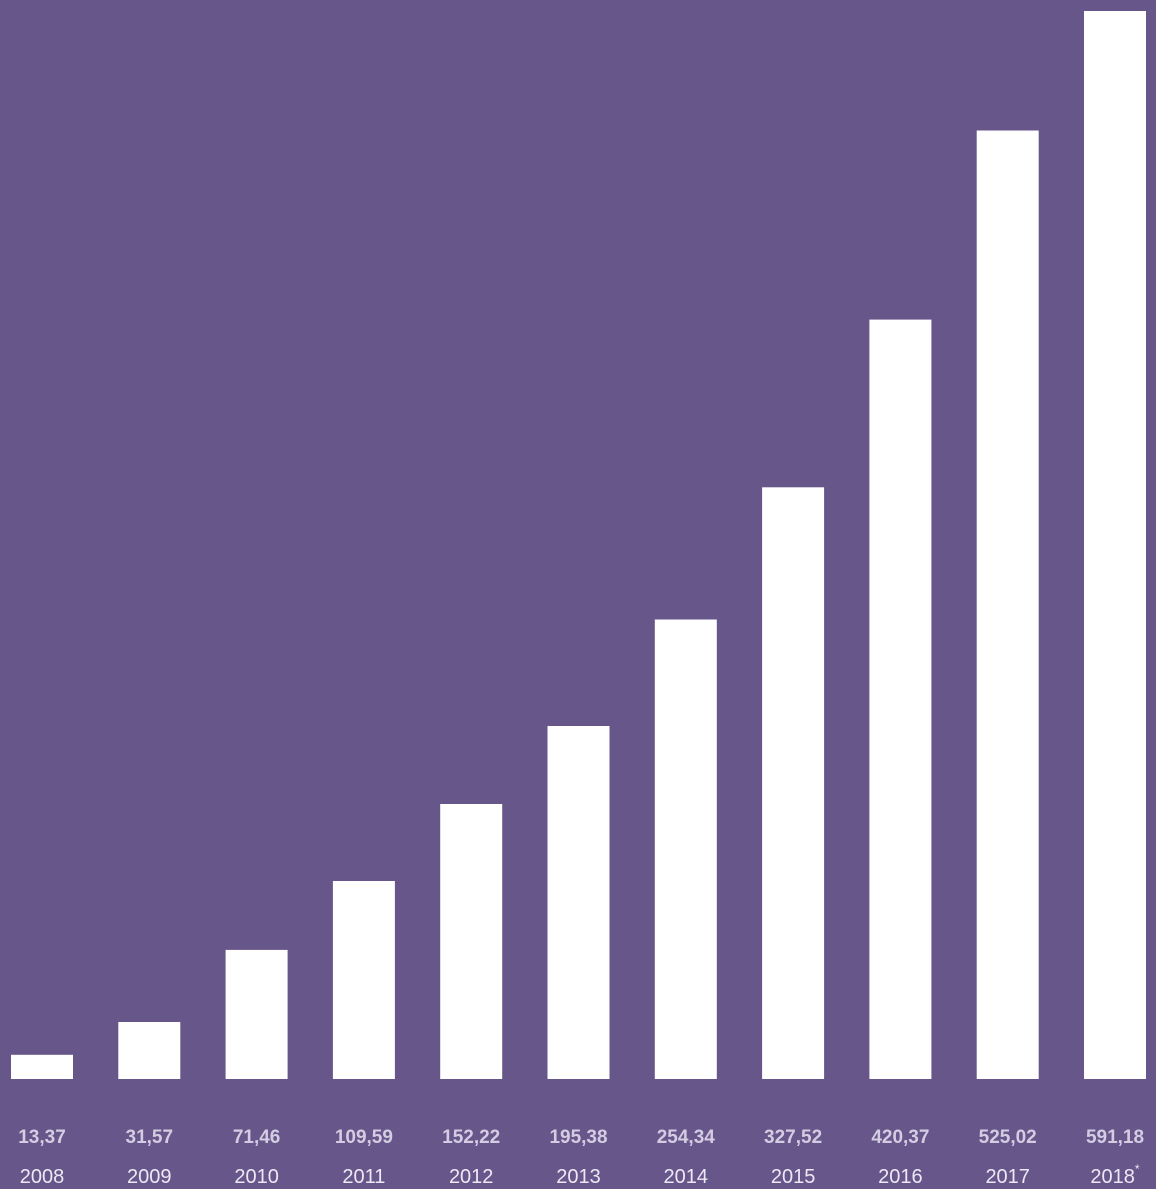 This screenshot has height=1189, width=1156. I want to click on year-label-2010: 2010, so click(256, 1177).